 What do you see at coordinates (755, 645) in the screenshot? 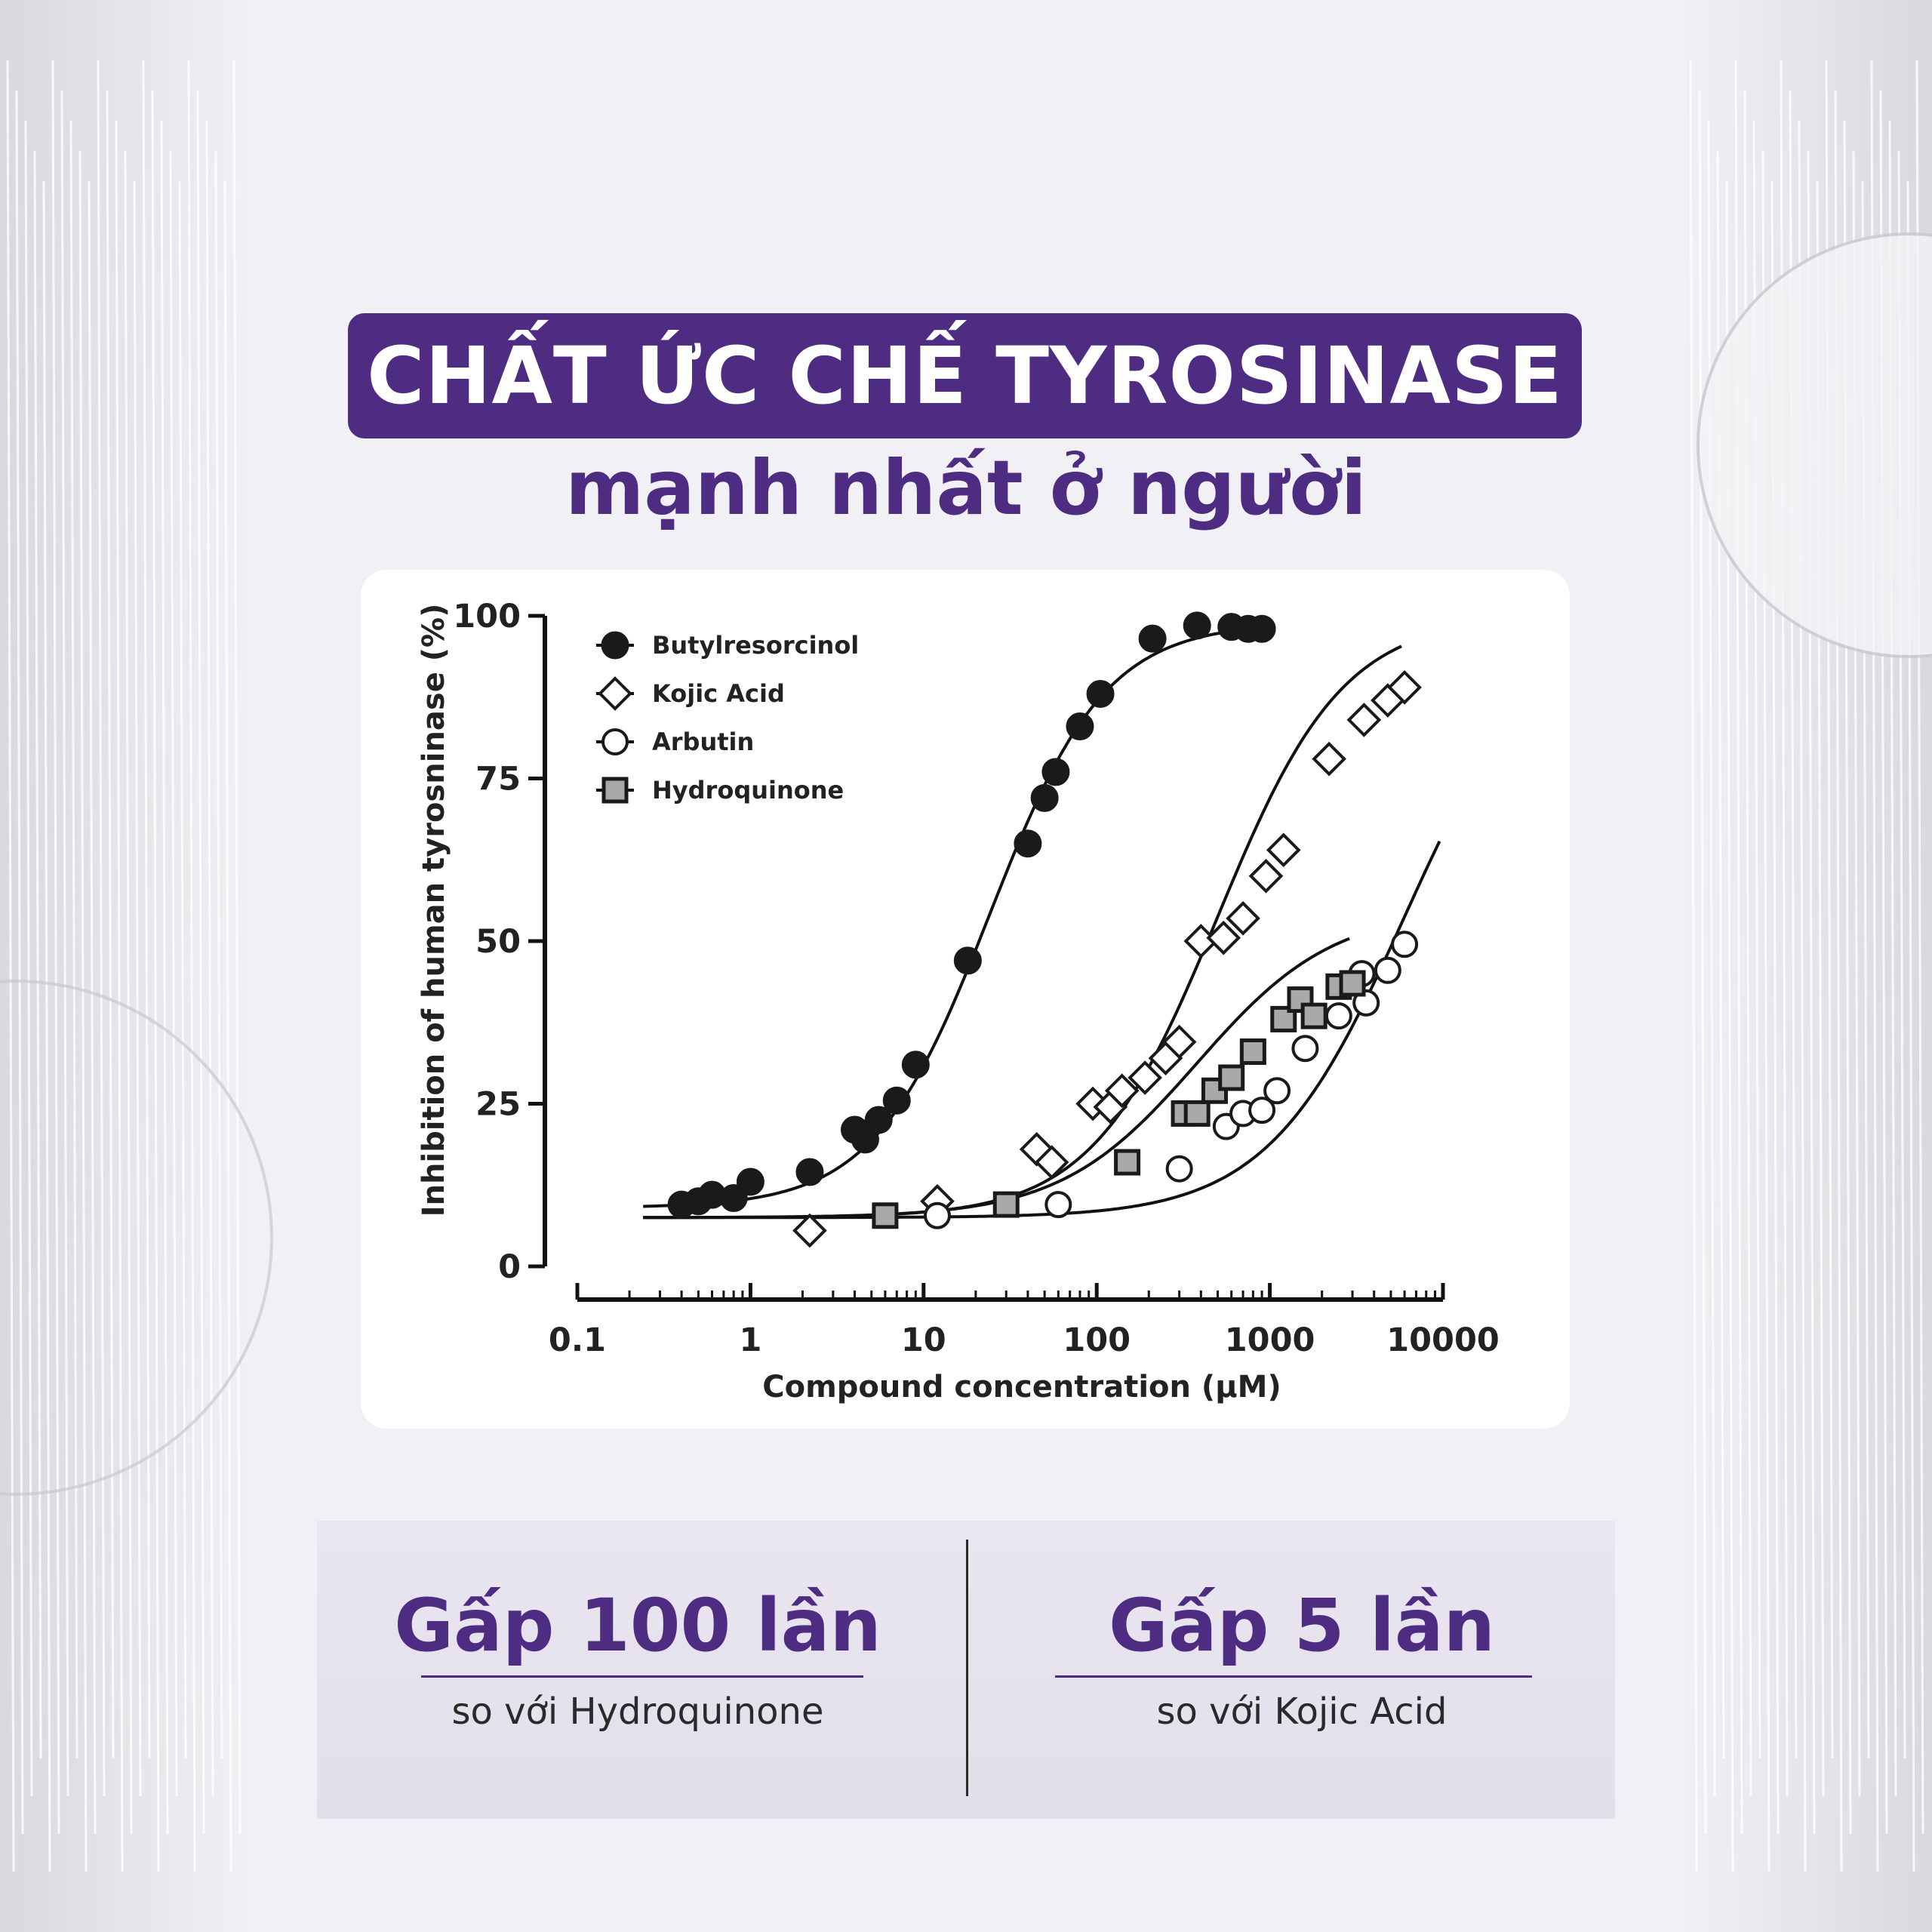
I see `legend-label-butylresorcinol: Butylresorcinol` at bounding box center [755, 645].